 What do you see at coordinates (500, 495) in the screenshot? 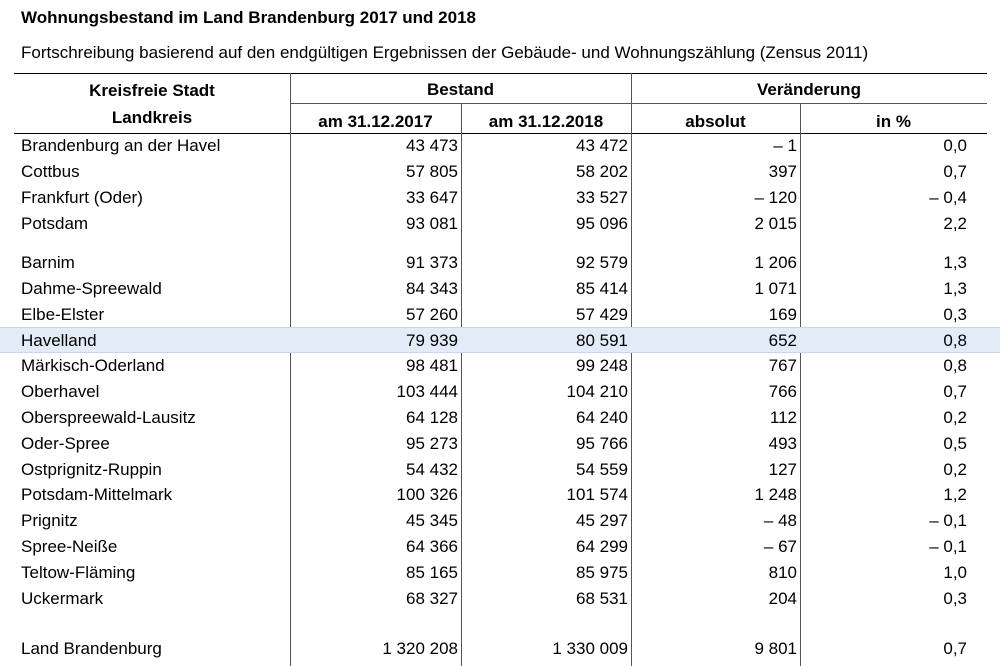
I see `table-row: Potsdam-Mittelmark 100 326 101 574 1 248 1,2` at bounding box center [500, 495].